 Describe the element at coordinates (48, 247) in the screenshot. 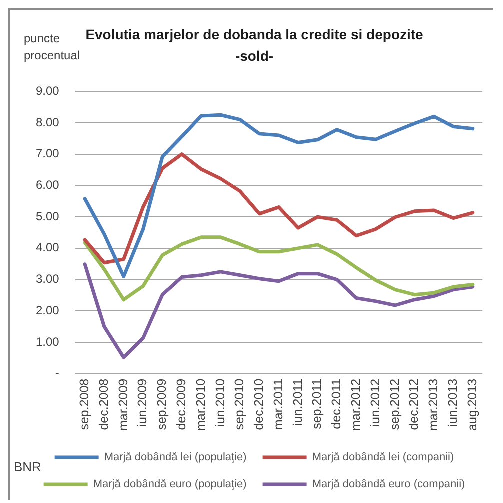

I see `y-tick-label: 4.00` at that location.